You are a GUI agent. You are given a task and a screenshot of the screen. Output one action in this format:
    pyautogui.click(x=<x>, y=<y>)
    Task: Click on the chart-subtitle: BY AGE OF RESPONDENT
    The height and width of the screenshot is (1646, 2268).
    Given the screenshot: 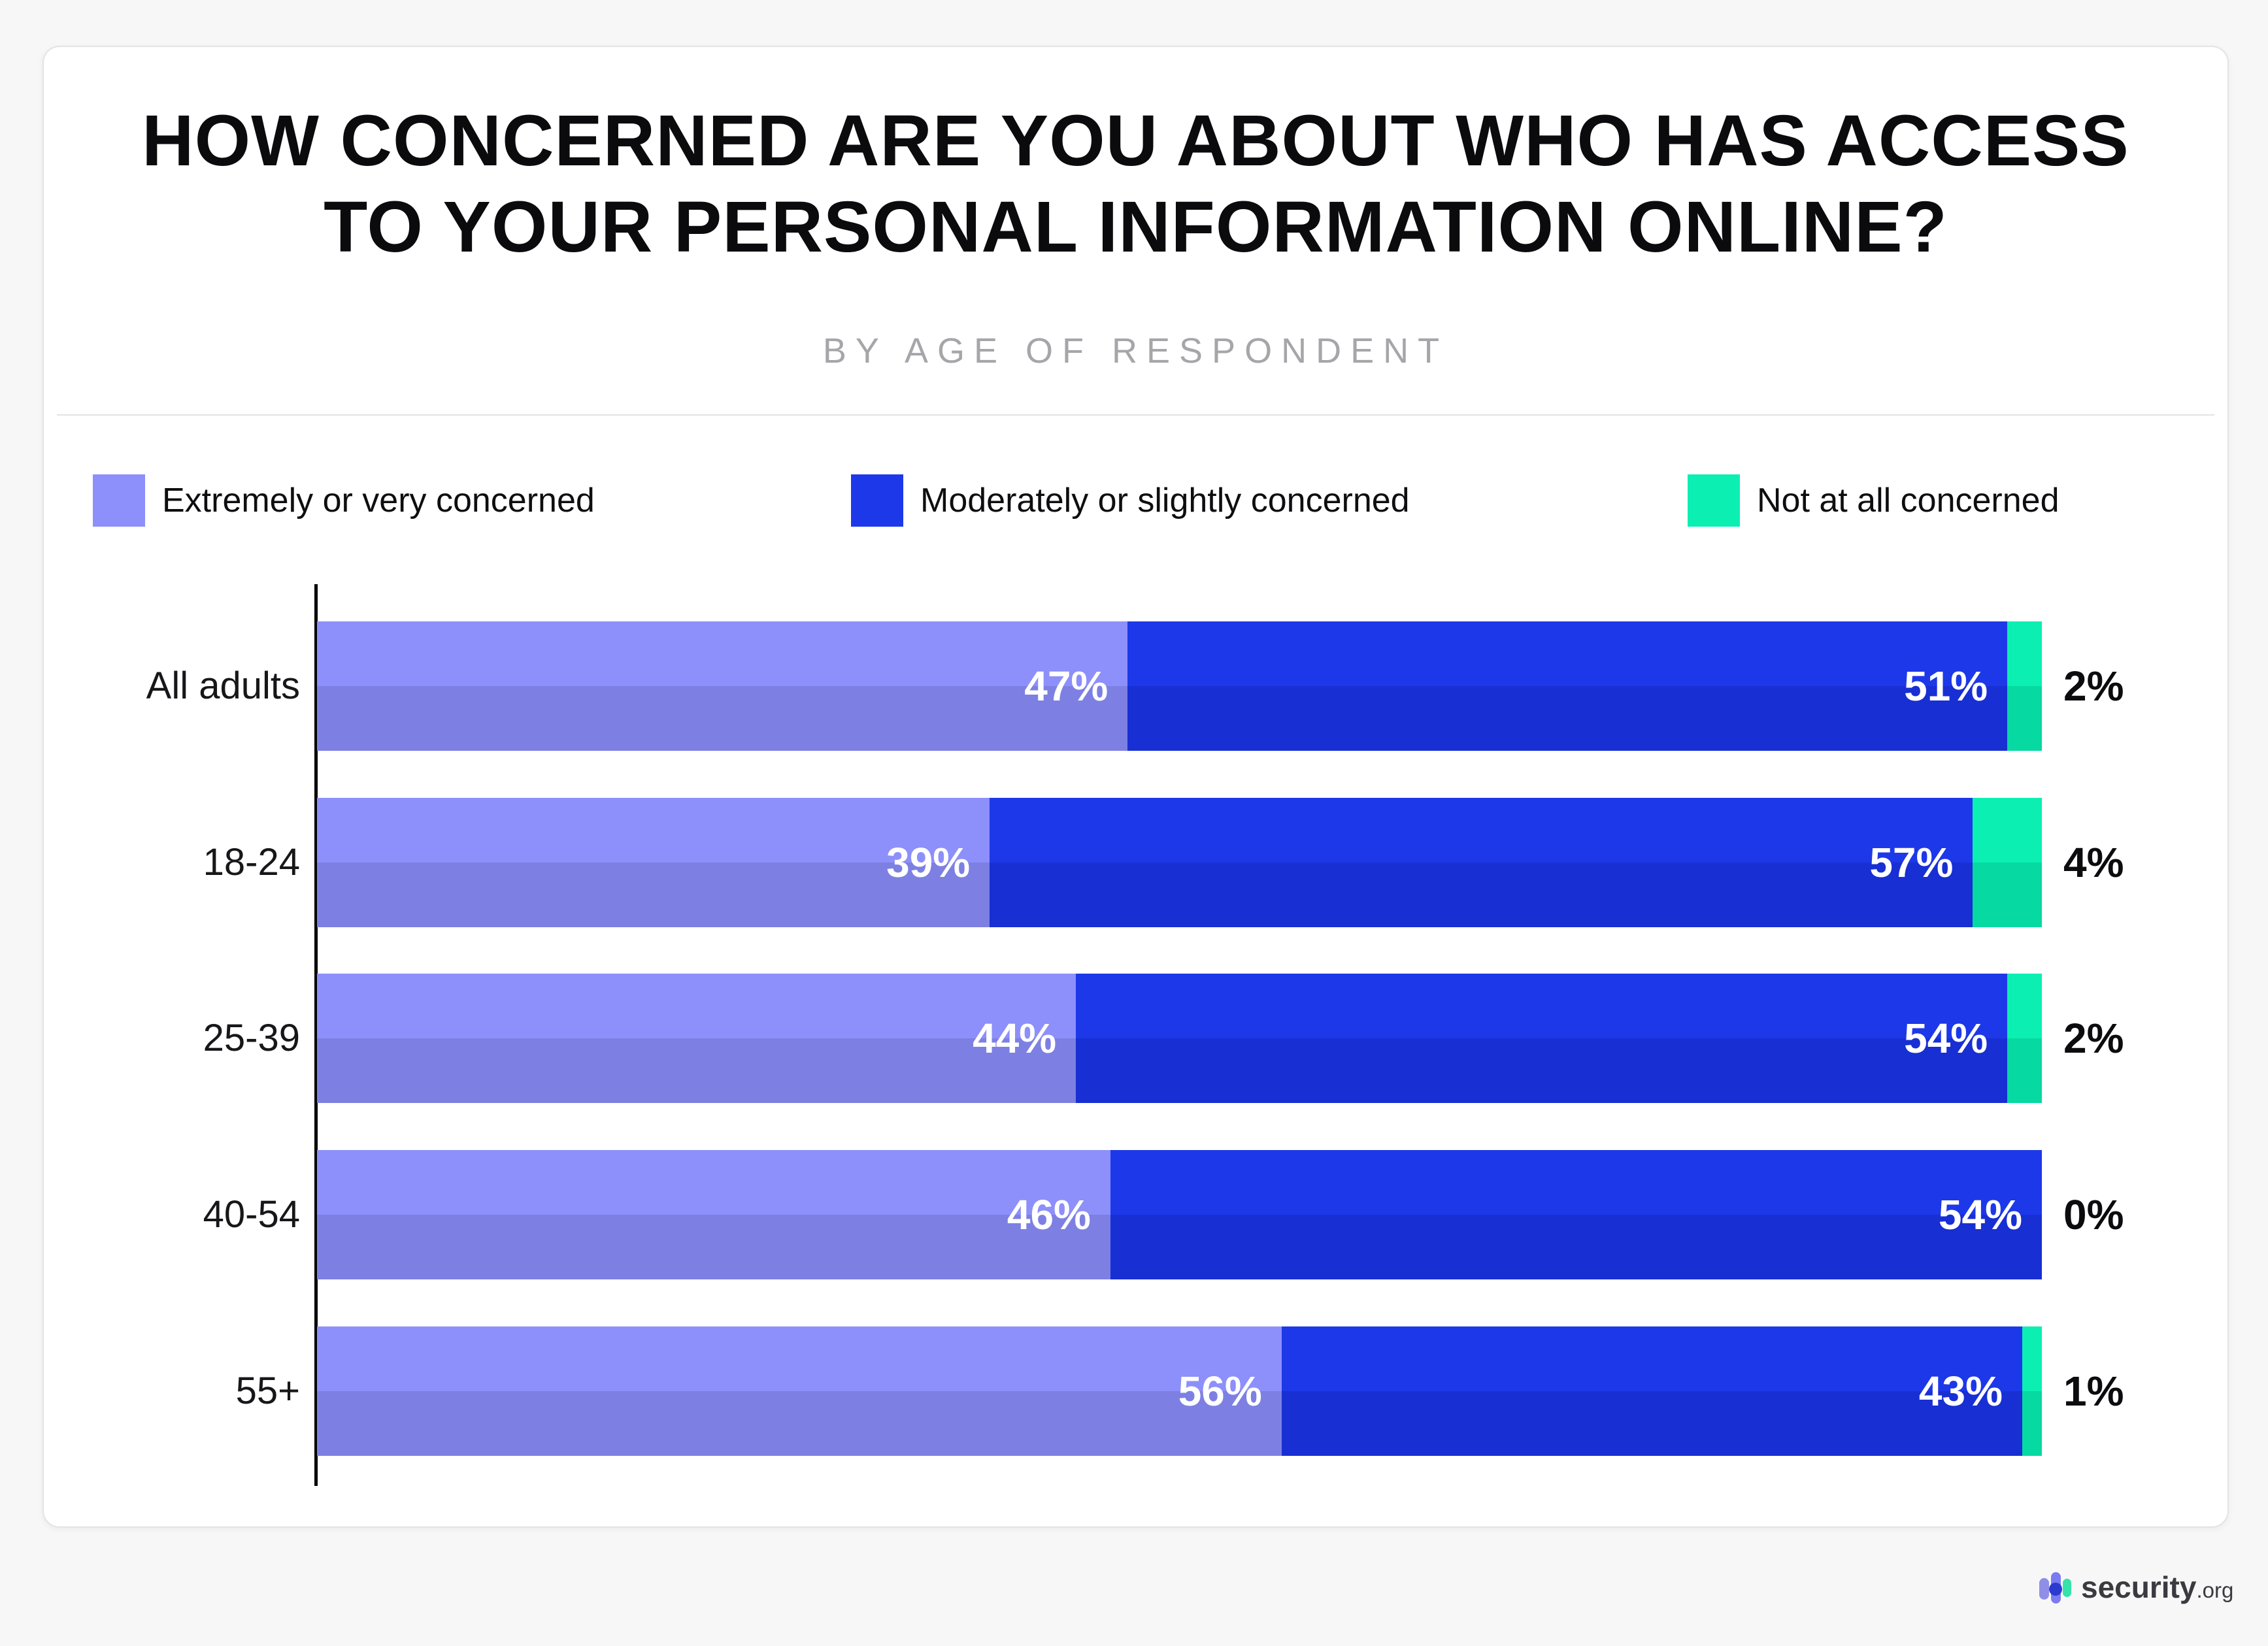 What is the action you would take?
    pyautogui.click(x=1135, y=350)
    